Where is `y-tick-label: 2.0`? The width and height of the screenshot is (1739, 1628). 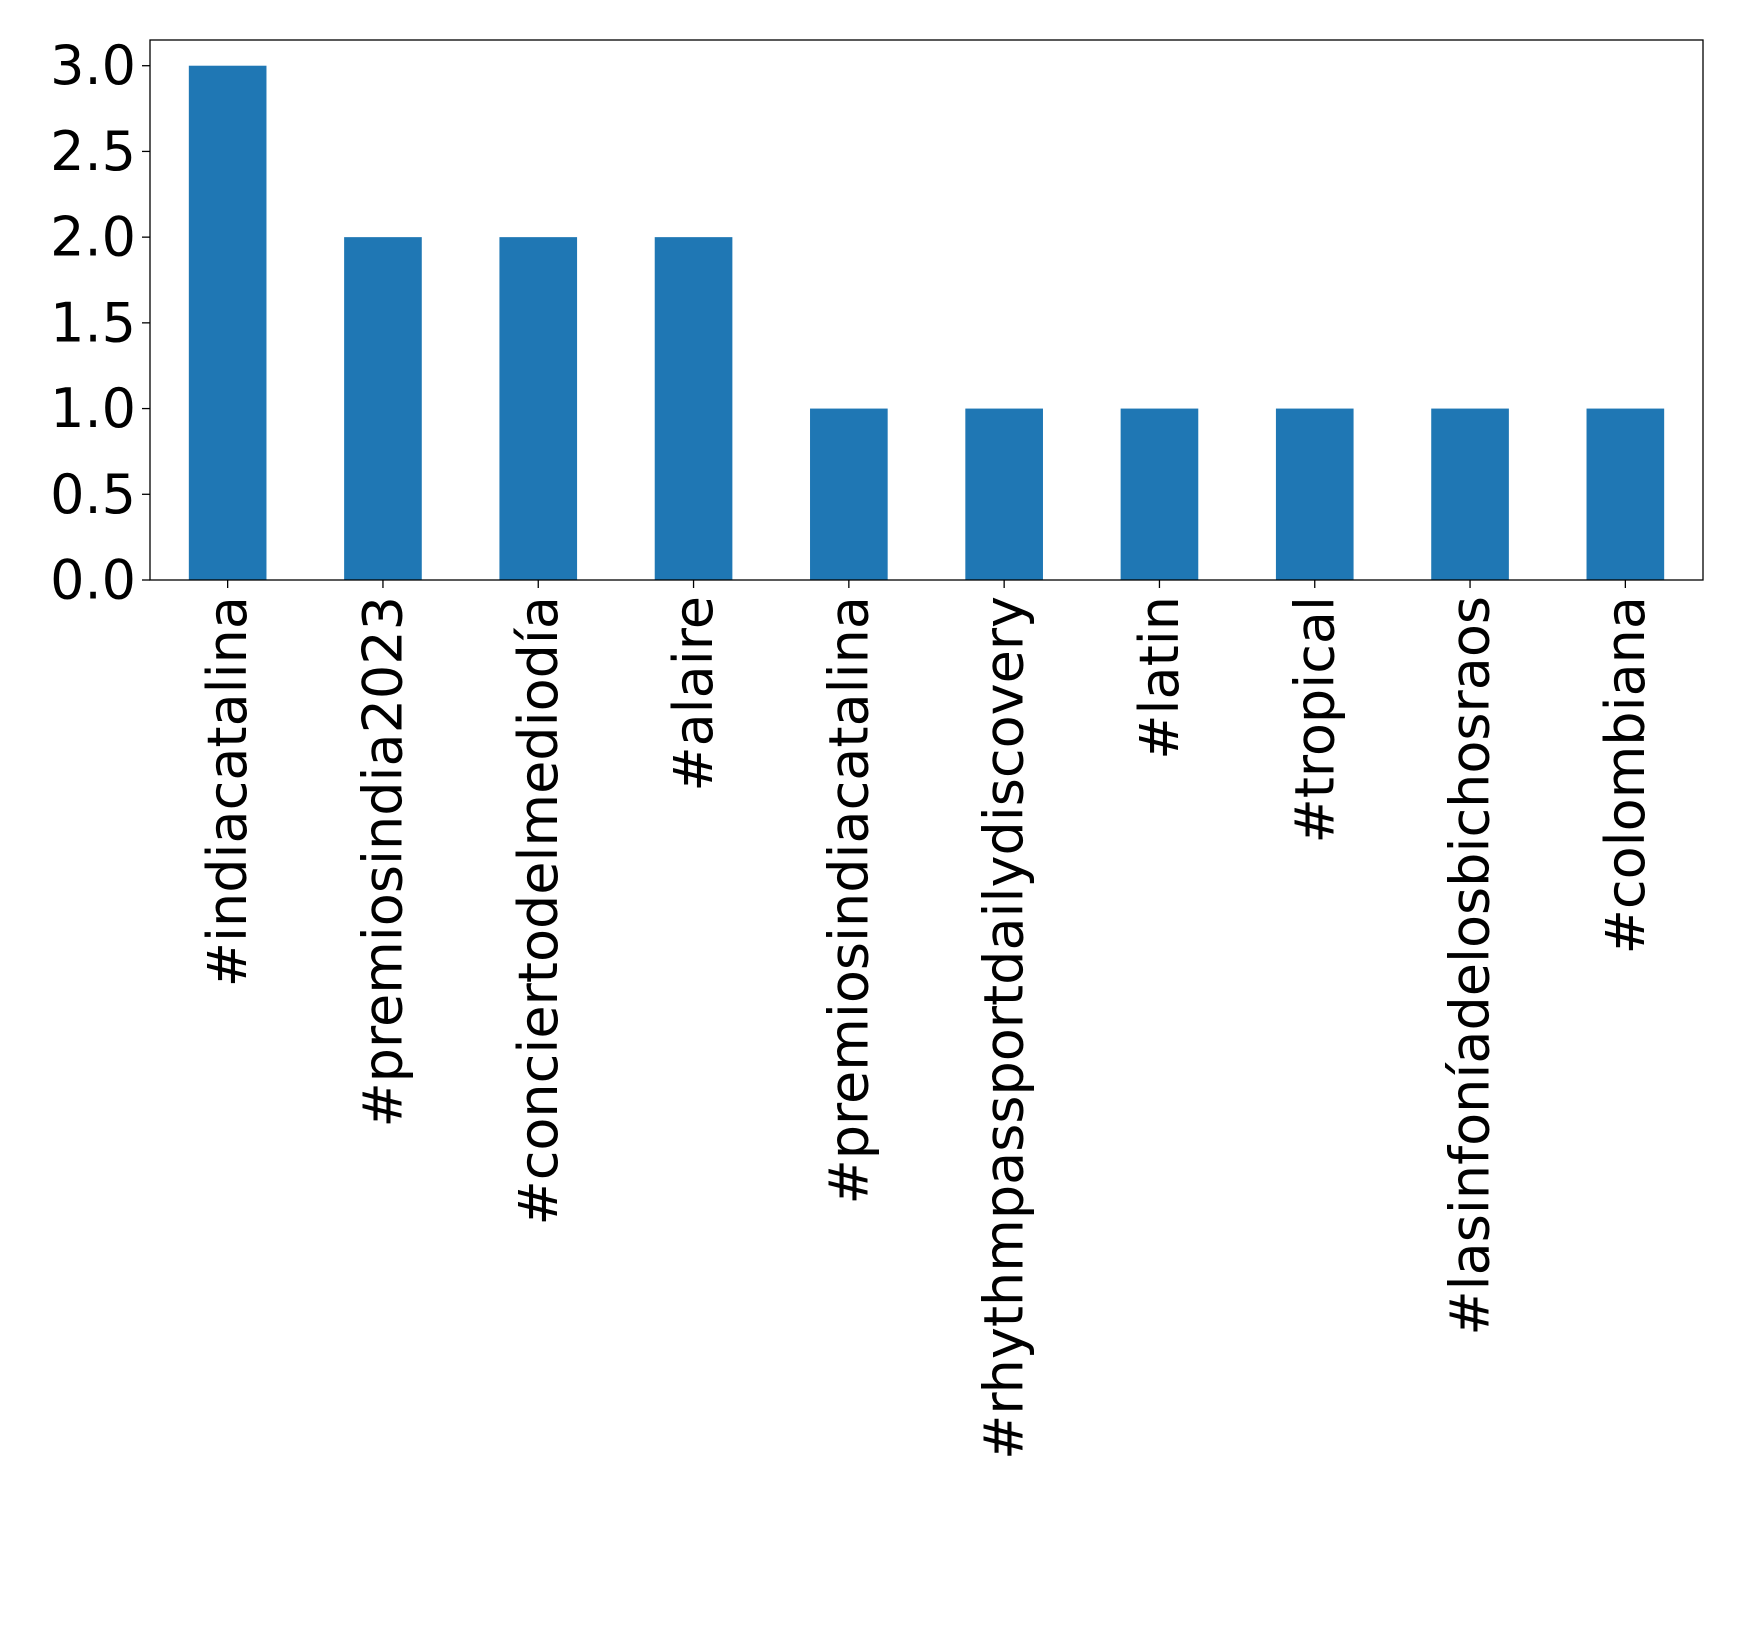 y-tick-label: 2.0 is located at coordinates (93, 237).